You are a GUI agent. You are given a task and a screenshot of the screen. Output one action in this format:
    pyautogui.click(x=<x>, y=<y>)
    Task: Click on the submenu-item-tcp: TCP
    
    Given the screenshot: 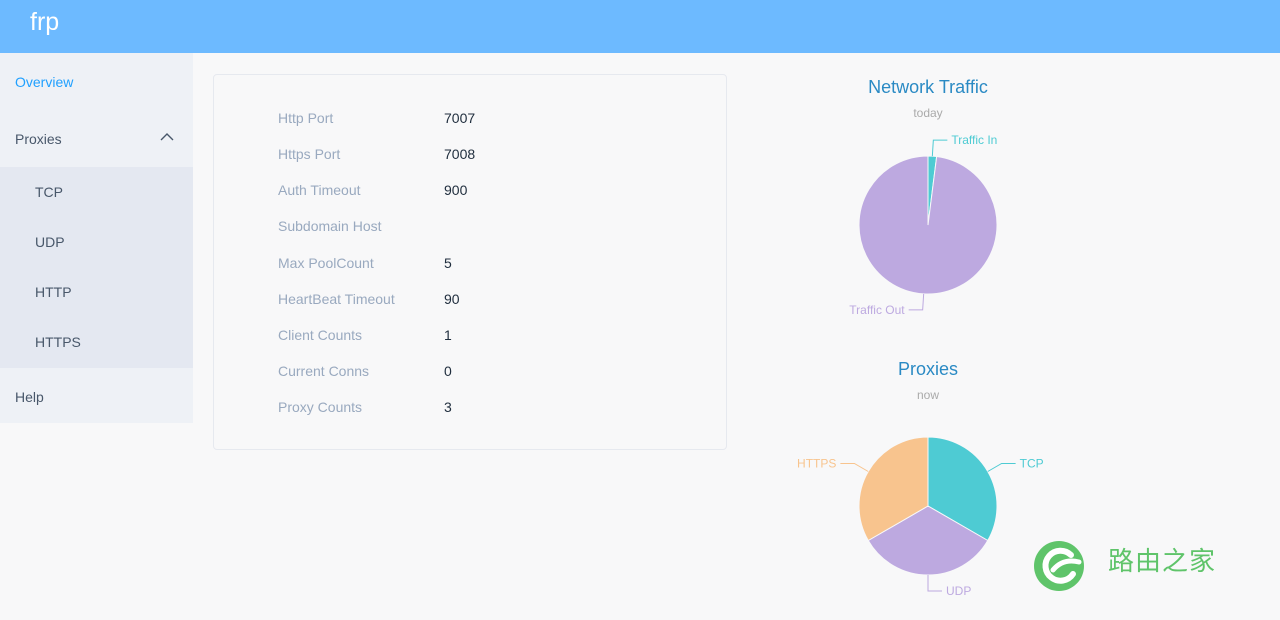 What is the action you would take?
    pyautogui.click(x=96, y=192)
    